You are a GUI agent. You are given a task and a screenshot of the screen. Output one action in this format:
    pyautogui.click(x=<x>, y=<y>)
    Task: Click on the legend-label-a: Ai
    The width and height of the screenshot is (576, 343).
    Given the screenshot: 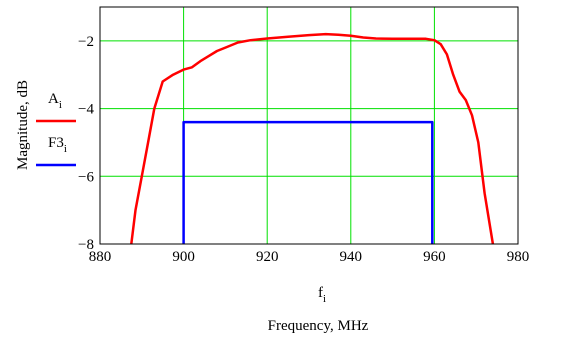 What is the action you would take?
    pyautogui.click(x=55, y=101)
    